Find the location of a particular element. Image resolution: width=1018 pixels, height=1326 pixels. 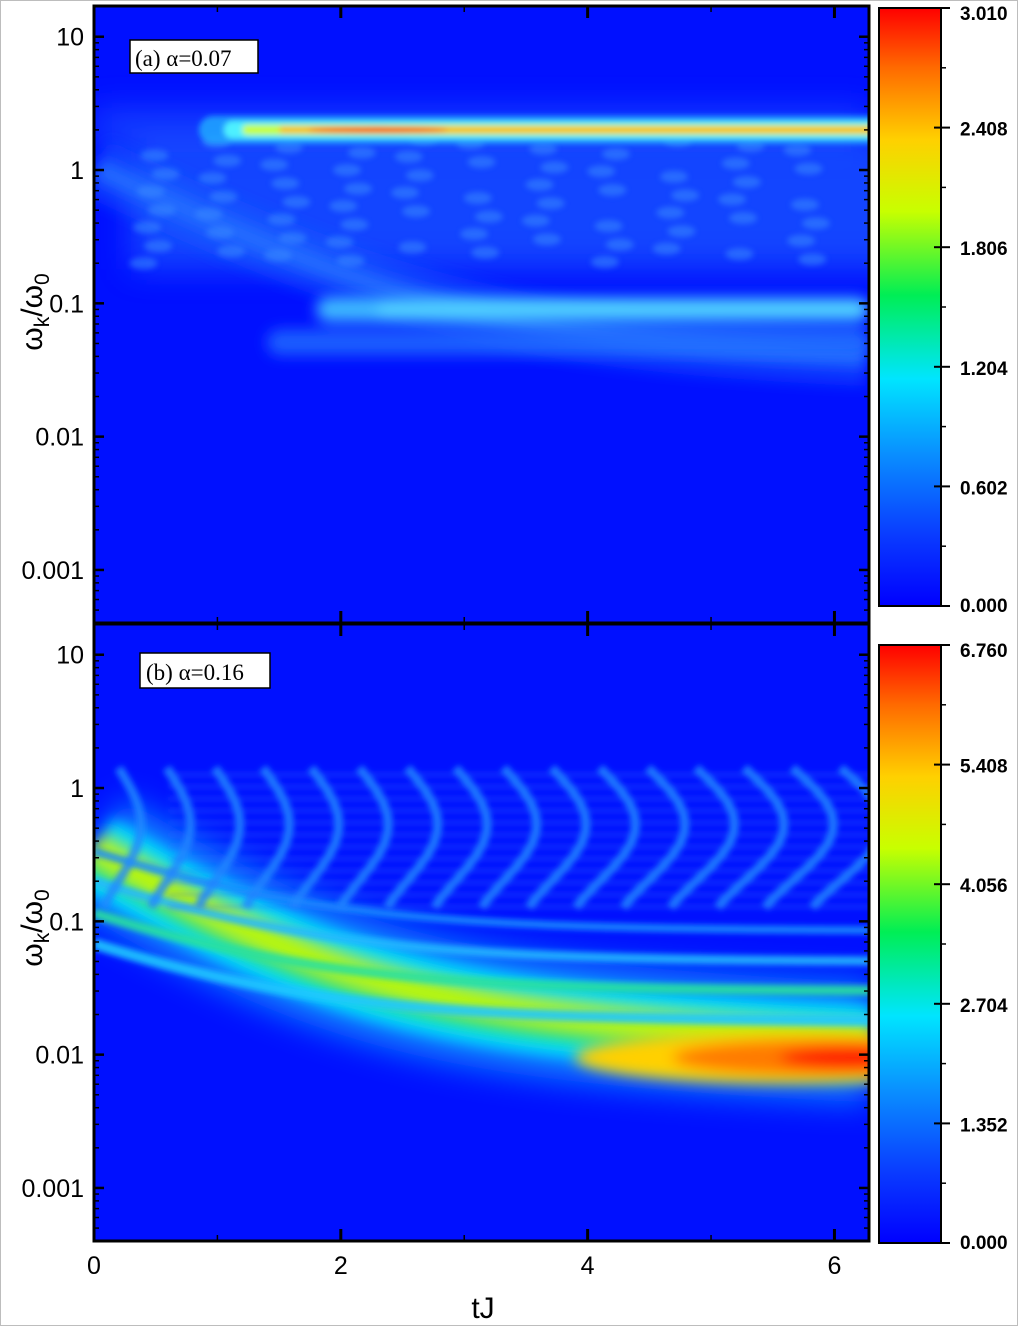

colorbar-tick-label: 4.056 is located at coordinates (984, 886).